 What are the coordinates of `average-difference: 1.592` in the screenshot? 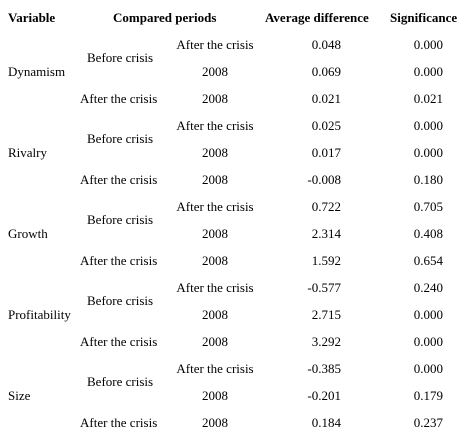 It's located at (326, 260).